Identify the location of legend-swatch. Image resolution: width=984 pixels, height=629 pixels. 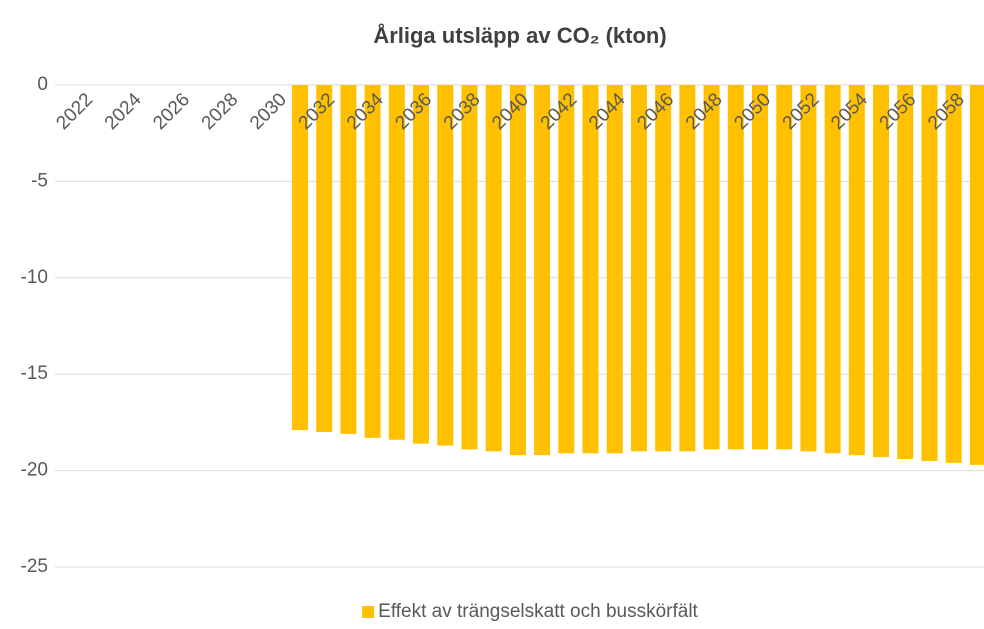
(368, 612).